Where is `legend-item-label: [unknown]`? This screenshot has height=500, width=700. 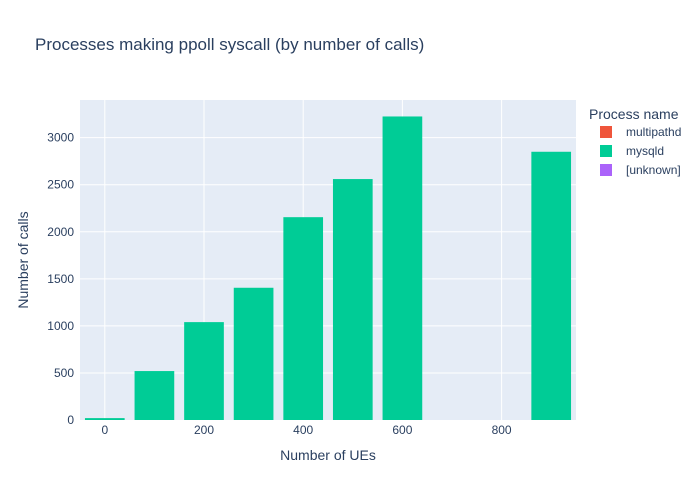
legend-item-label: [unknown] is located at coordinates (653, 170).